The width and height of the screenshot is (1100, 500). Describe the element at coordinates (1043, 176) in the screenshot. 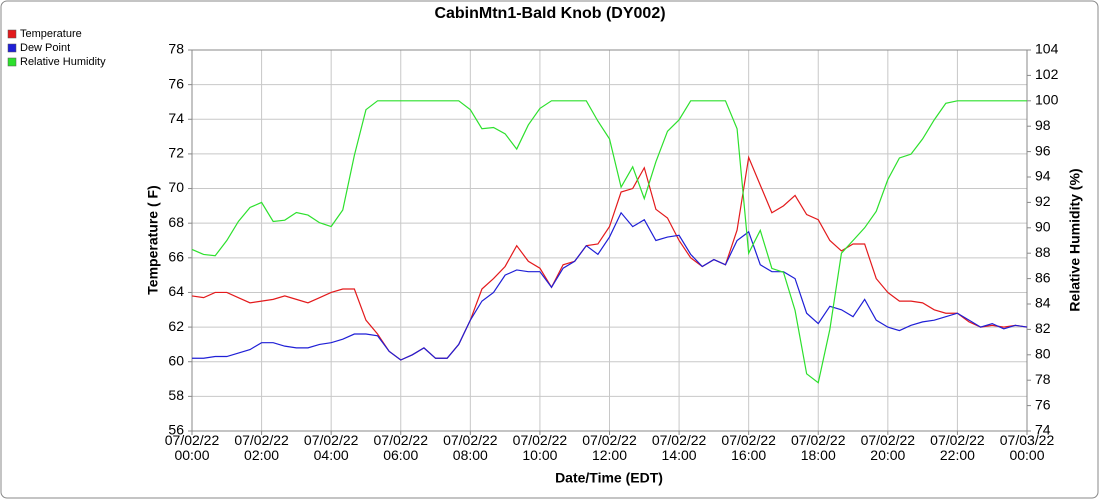

I see `y2-tick-label: 94` at that location.